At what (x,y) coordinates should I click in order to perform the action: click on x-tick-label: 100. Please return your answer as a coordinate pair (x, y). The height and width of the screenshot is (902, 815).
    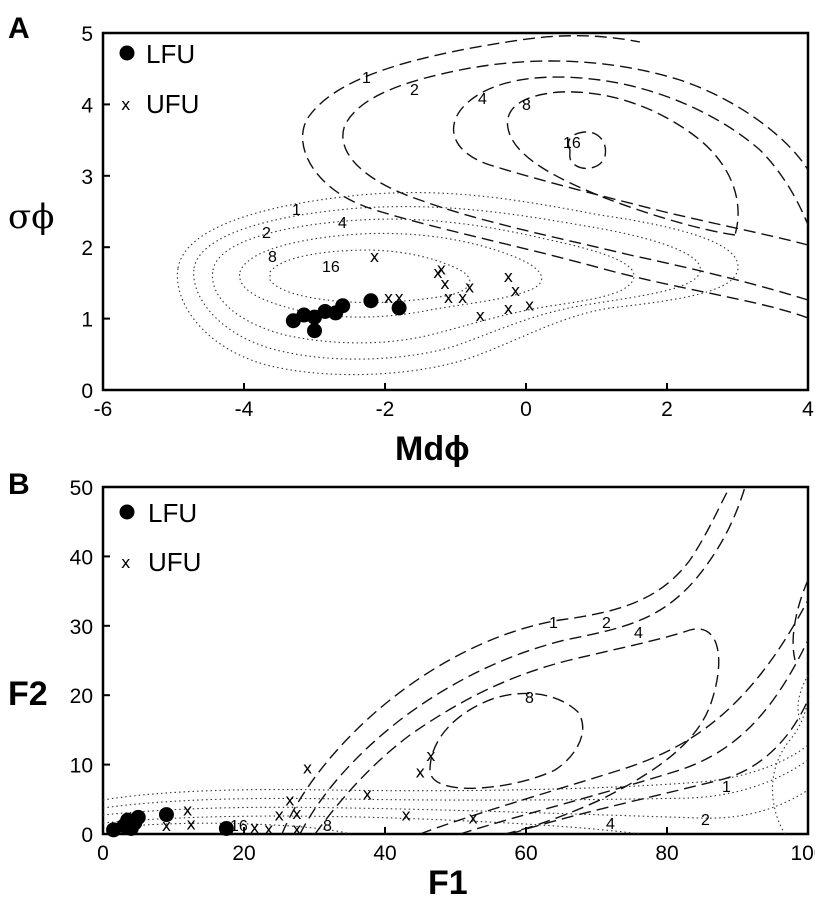
    Looking at the image, I should click on (802, 853).